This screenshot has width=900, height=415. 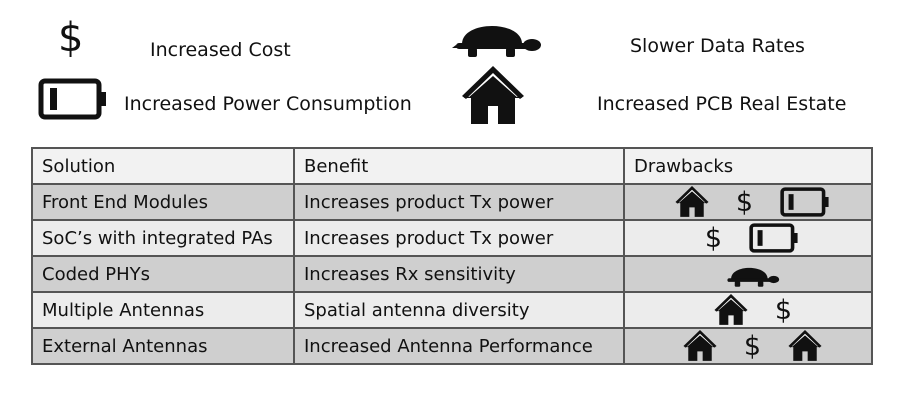 What do you see at coordinates (459, 346) in the screenshot?
I see `benefit-cell: Increased Antenna Performance` at bounding box center [459, 346].